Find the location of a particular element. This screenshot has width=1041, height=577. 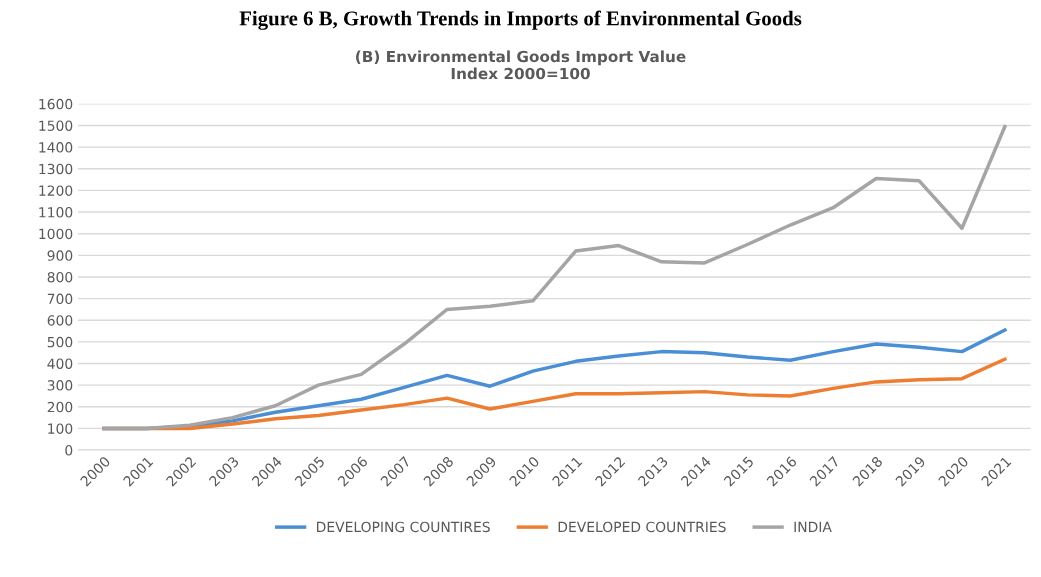

y-tick-label: 300 is located at coordinates (60, 385).